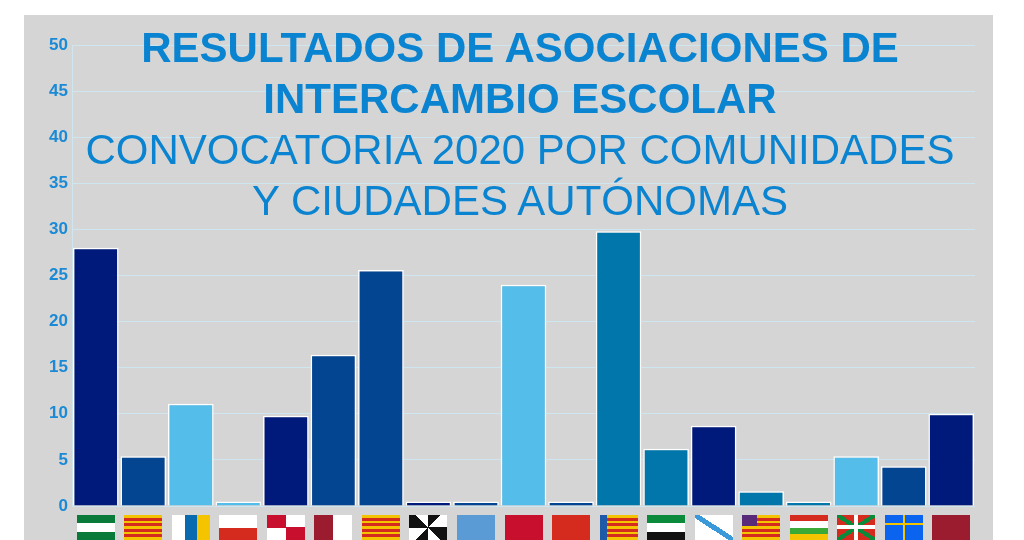 This screenshot has width=1024, height=540. I want to click on y-tick-label: 50, so click(58, 44).